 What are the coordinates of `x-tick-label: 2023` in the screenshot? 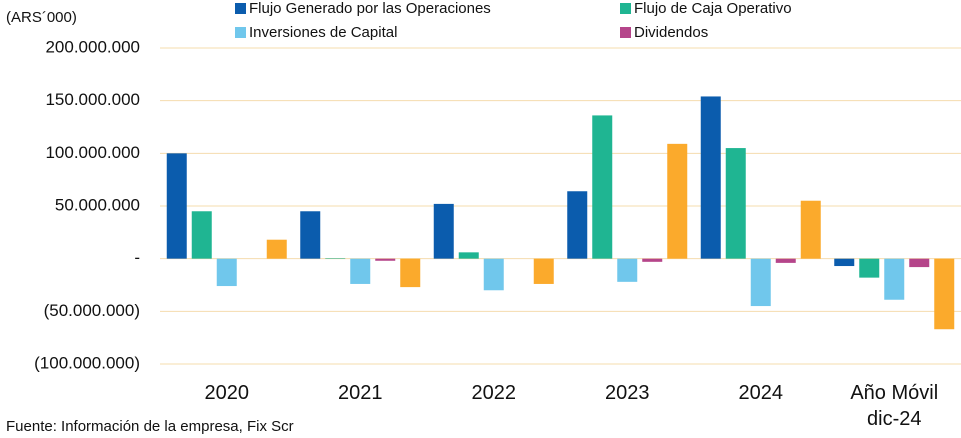 It's located at (627, 393).